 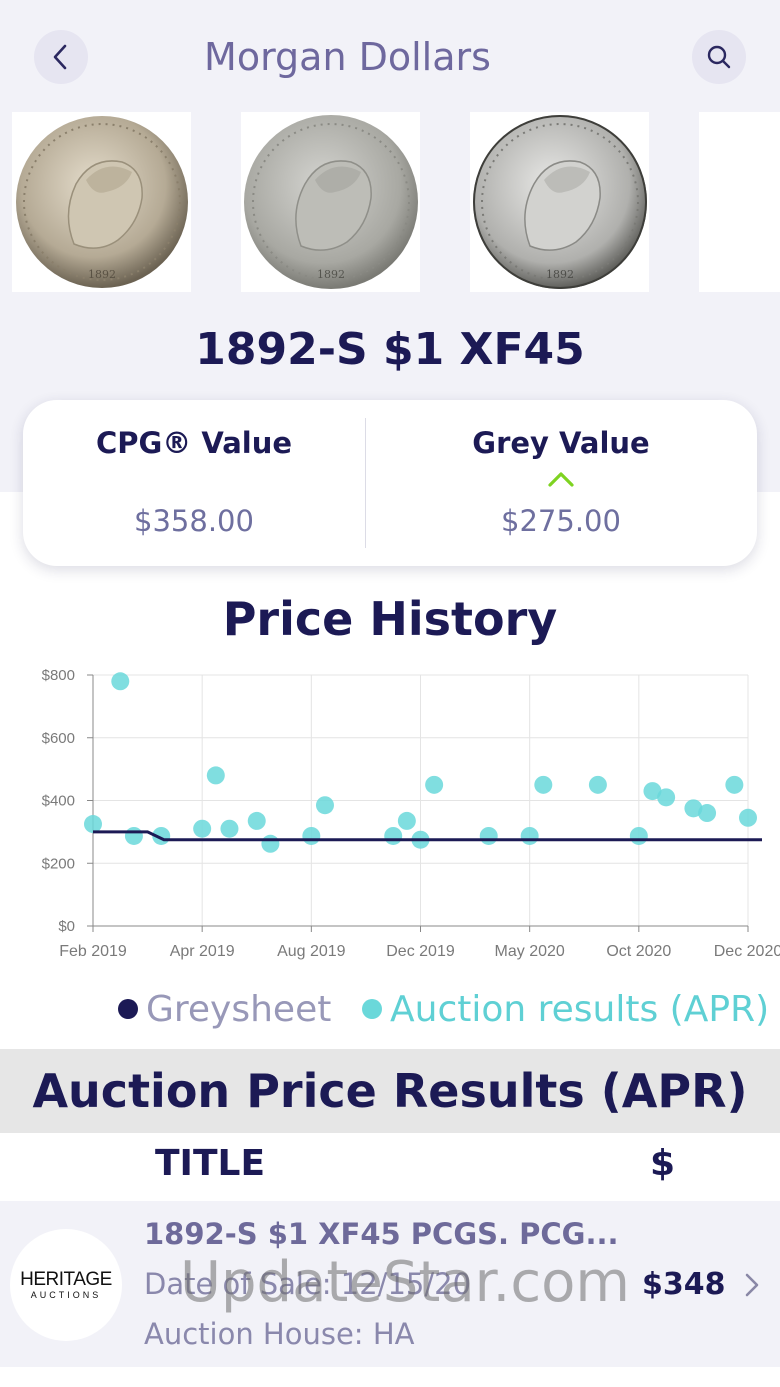 I want to click on result-price: $348, so click(x=684, y=1284).